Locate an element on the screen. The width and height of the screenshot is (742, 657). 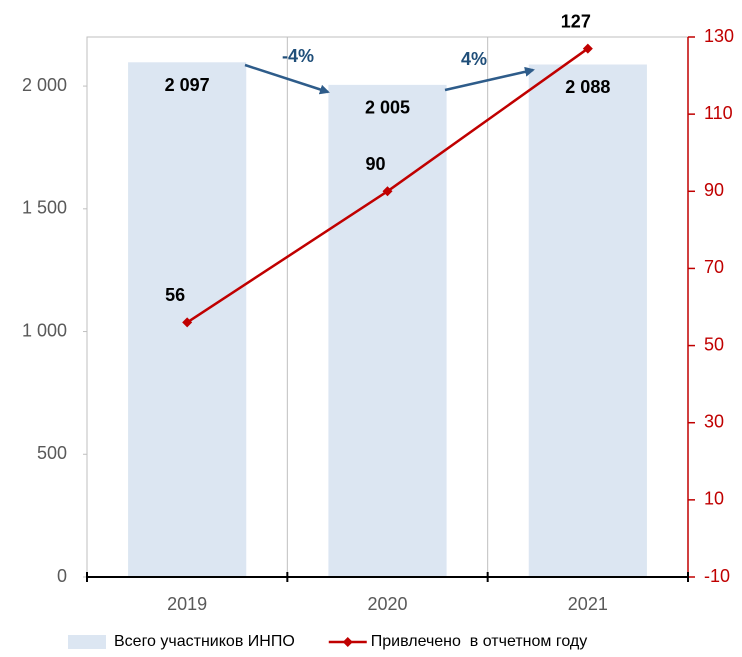
x-tick-label: 2019 is located at coordinates (187, 604).